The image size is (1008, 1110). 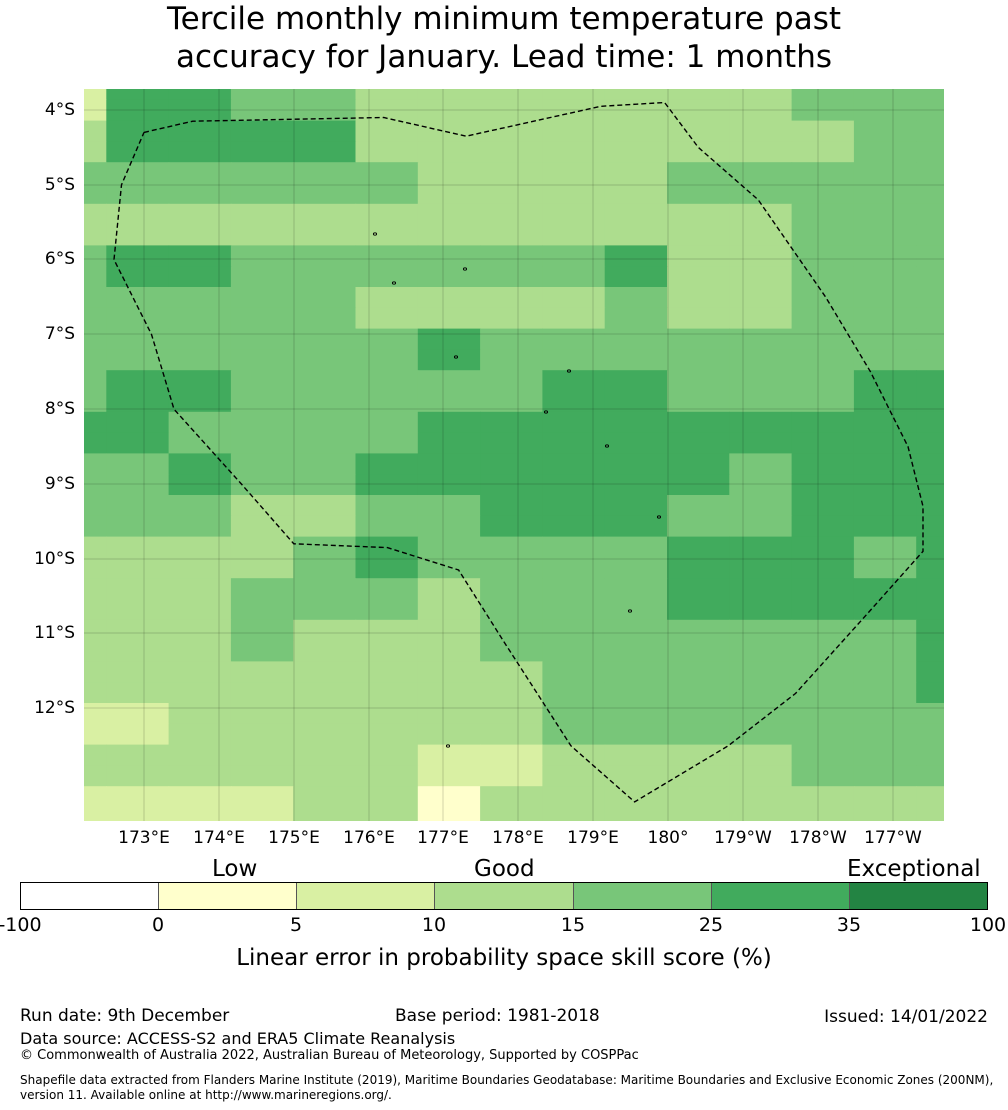 What do you see at coordinates (59, 334) in the screenshot?
I see `lat-label-7s: 7°S` at bounding box center [59, 334].